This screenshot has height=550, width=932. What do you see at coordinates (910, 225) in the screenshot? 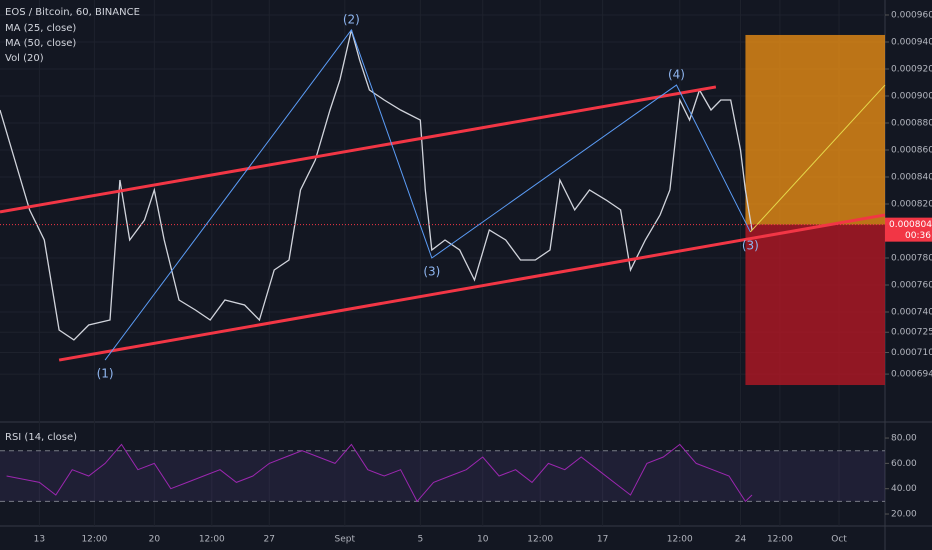
I see `last-price-label: 0.0008047` at bounding box center [910, 225].